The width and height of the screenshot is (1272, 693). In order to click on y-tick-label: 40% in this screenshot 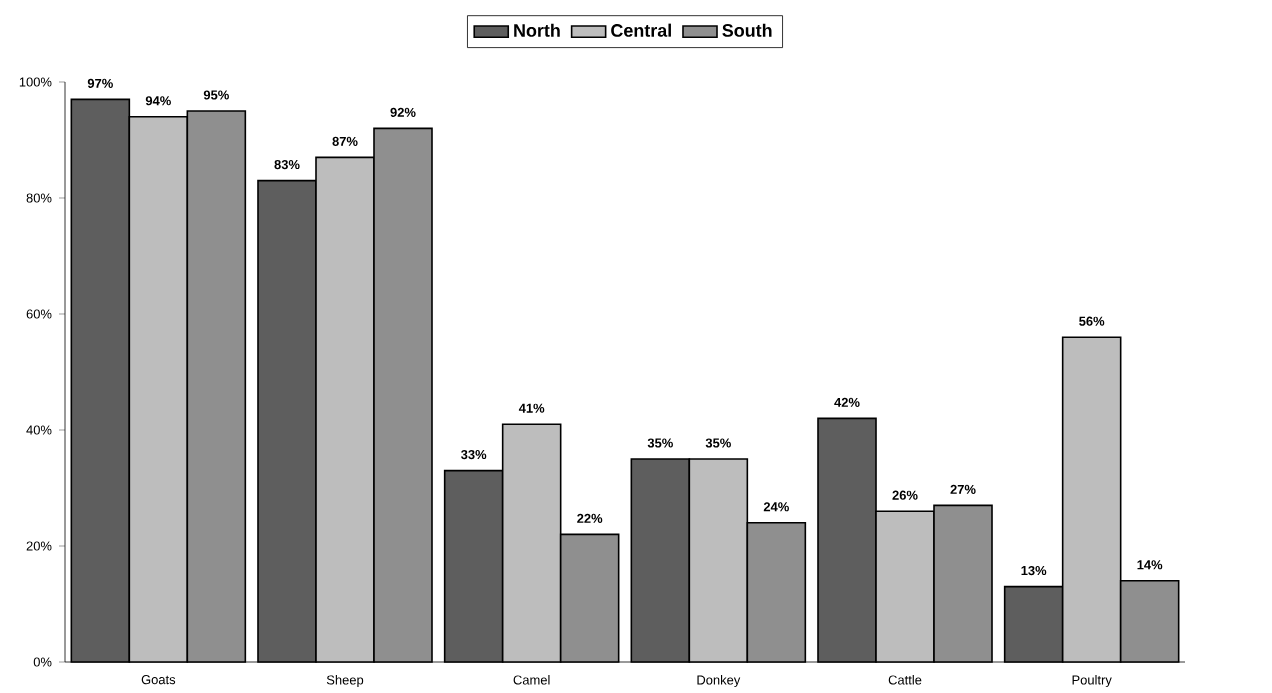, I will do `click(39, 430)`.